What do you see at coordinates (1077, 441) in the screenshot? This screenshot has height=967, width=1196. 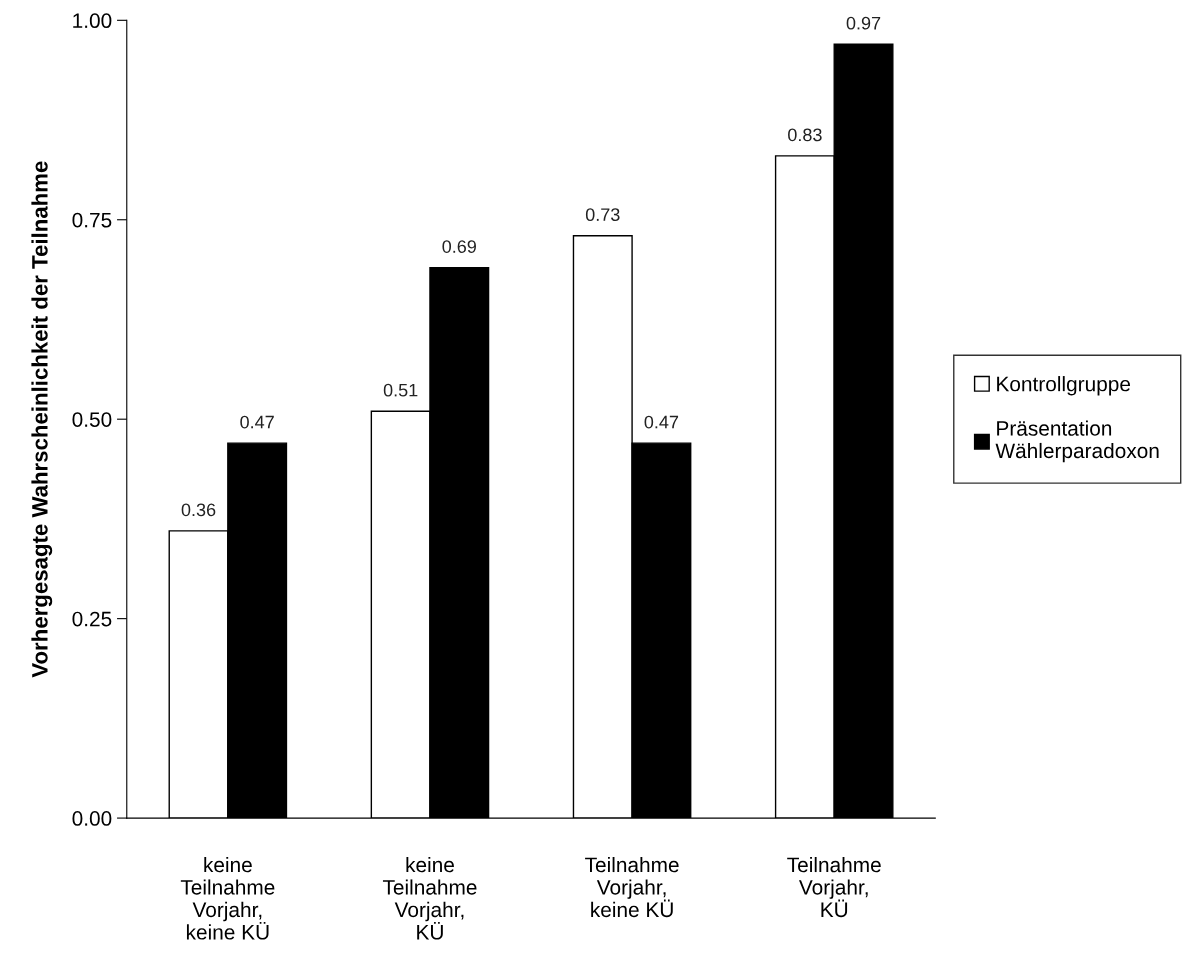 I see `legend-label: Präsentation Wählerparadoxon` at bounding box center [1077, 441].